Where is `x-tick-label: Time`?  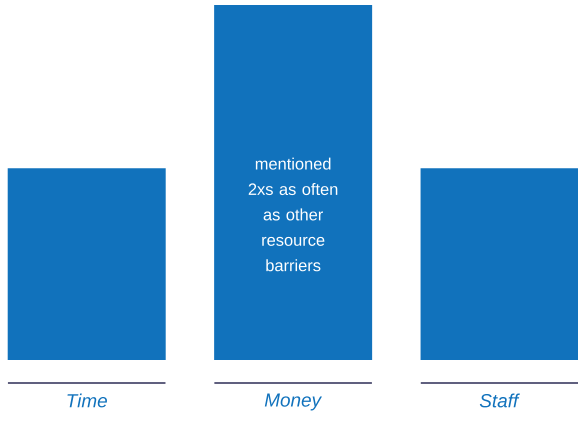
x-tick-label: Time is located at coordinates (87, 401).